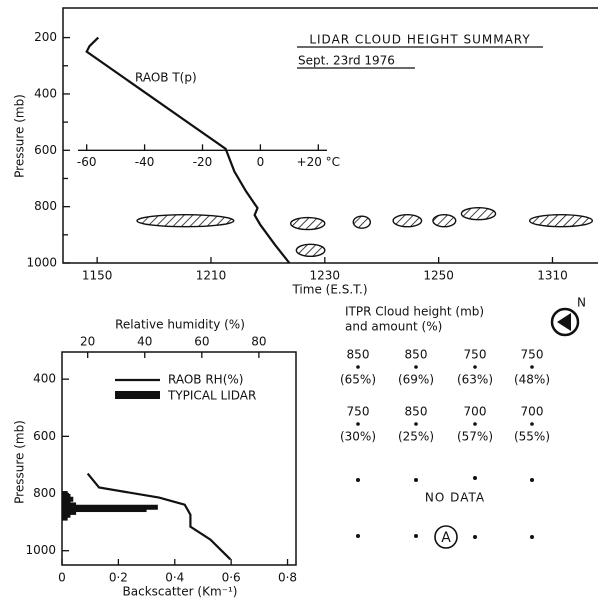  Describe the element at coordinates (174, 578) in the screenshot. I see `x-tick-label: 0·4` at that location.